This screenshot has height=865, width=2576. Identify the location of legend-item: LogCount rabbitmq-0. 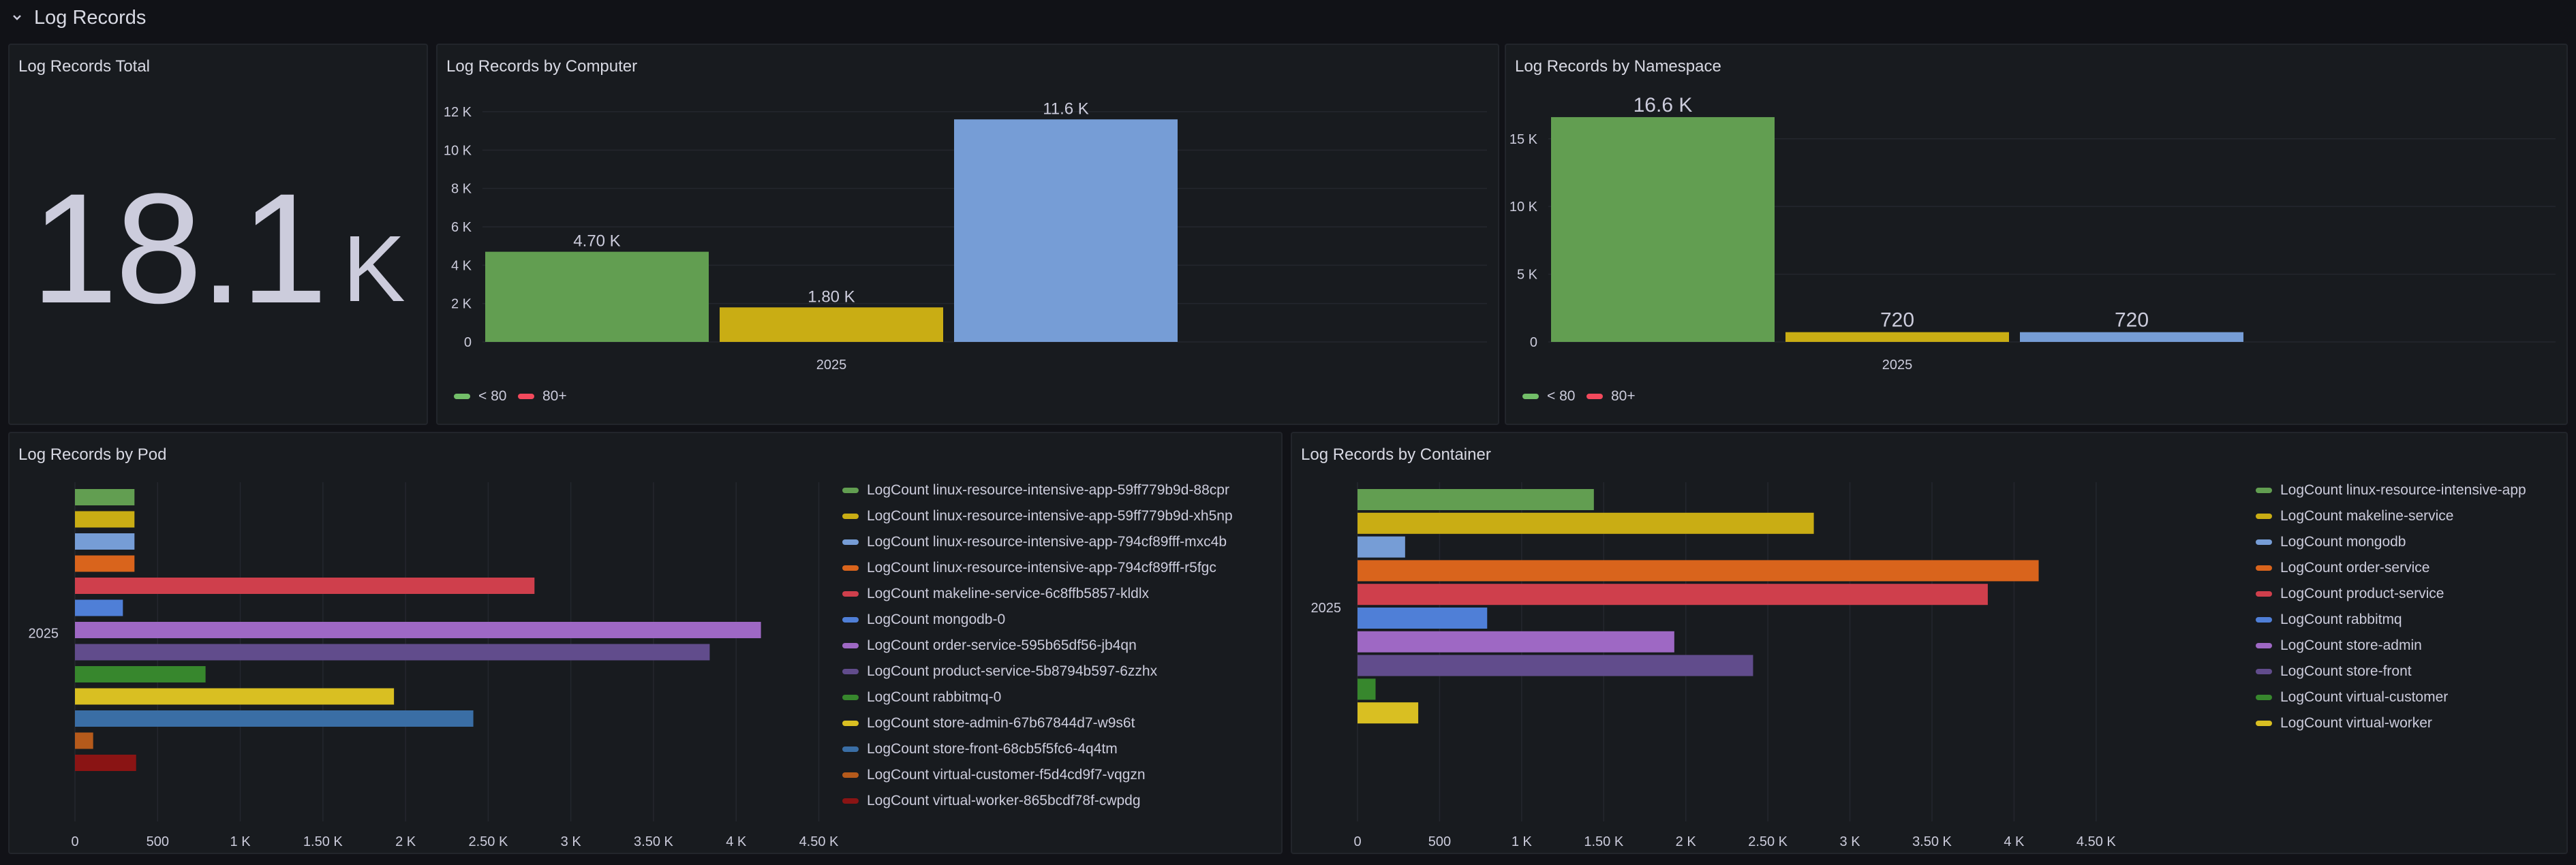
(921, 697).